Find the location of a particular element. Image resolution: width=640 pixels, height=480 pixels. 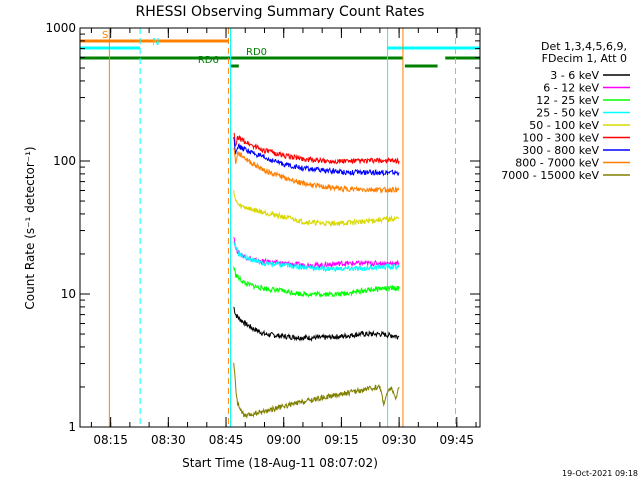

legend-label: 3 - 6 keV is located at coordinates (574, 75).